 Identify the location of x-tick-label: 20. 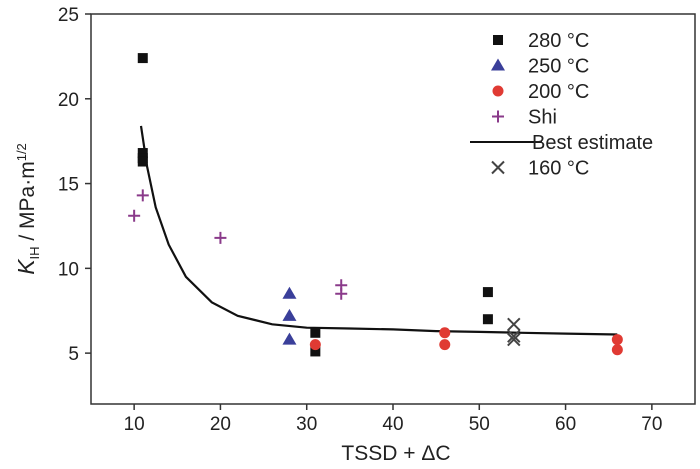
(220, 424).